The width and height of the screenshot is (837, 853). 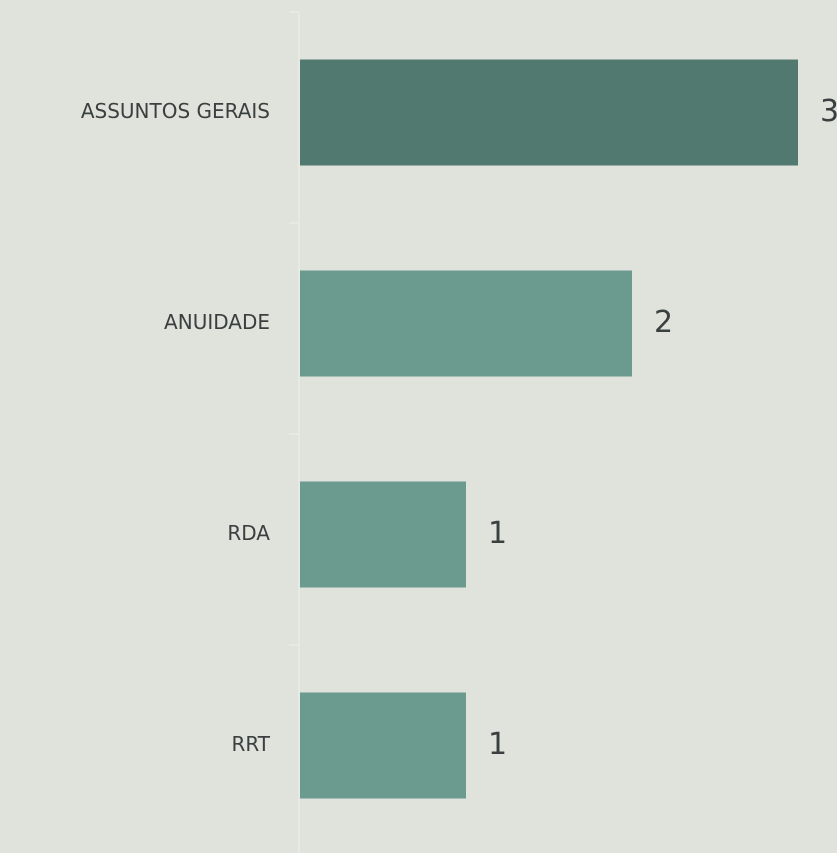 I want to click on data-label: 3, so click(x=828, y=111).